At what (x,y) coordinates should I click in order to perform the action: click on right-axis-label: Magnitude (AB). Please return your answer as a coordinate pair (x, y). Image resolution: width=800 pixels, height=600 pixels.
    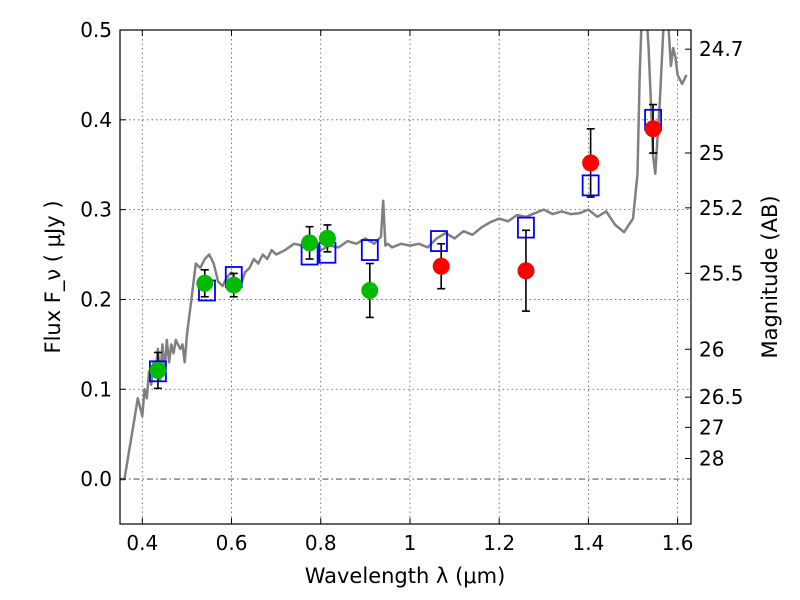
    Looking at the image, I should click on (770, 276).